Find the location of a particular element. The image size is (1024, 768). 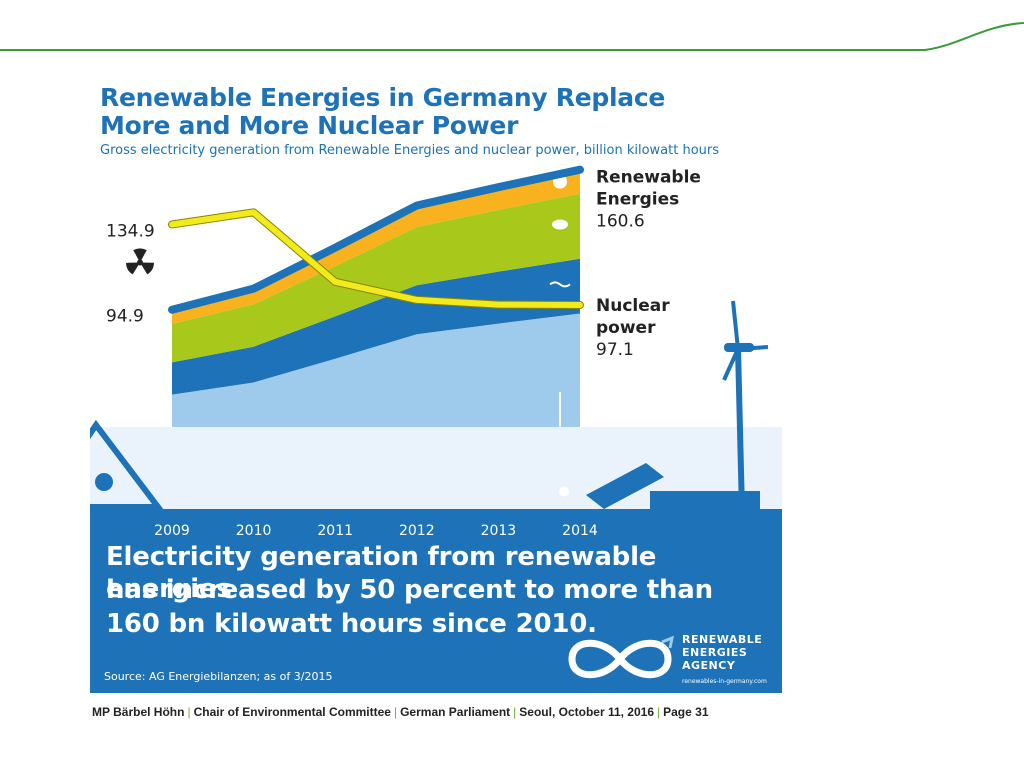

x-tick-label: 2013 is located at coordinates (499, 531).